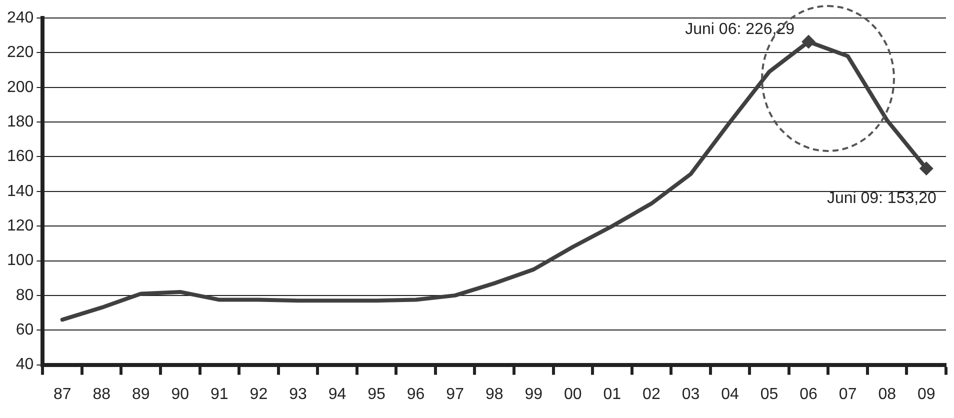 The height and width of the screenshot is (418, 954). What do you see at coordinates (180, 394) in the screenshot?
I see `x-tick-label: 90` at bounding box center [180, 394].